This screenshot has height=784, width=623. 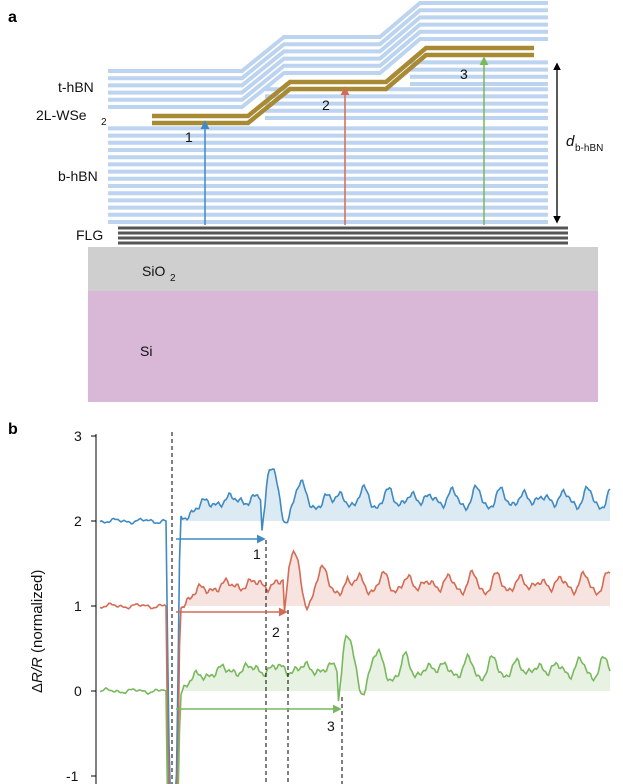 I want to click on arrow-label-2: 2, so click(x=326, y=105).